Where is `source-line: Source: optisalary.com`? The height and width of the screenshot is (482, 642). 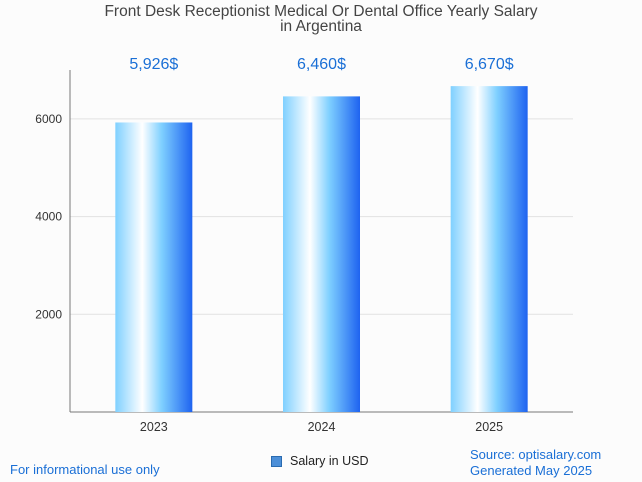
source-line: Source: optisalary.com is located at coordinates (536, 454).